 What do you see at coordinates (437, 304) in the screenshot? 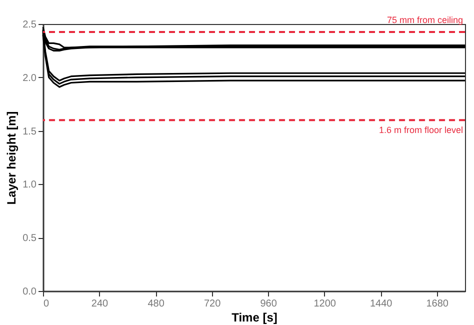
I see `x-tick-label: 1680` at bounding box center [437, 304].